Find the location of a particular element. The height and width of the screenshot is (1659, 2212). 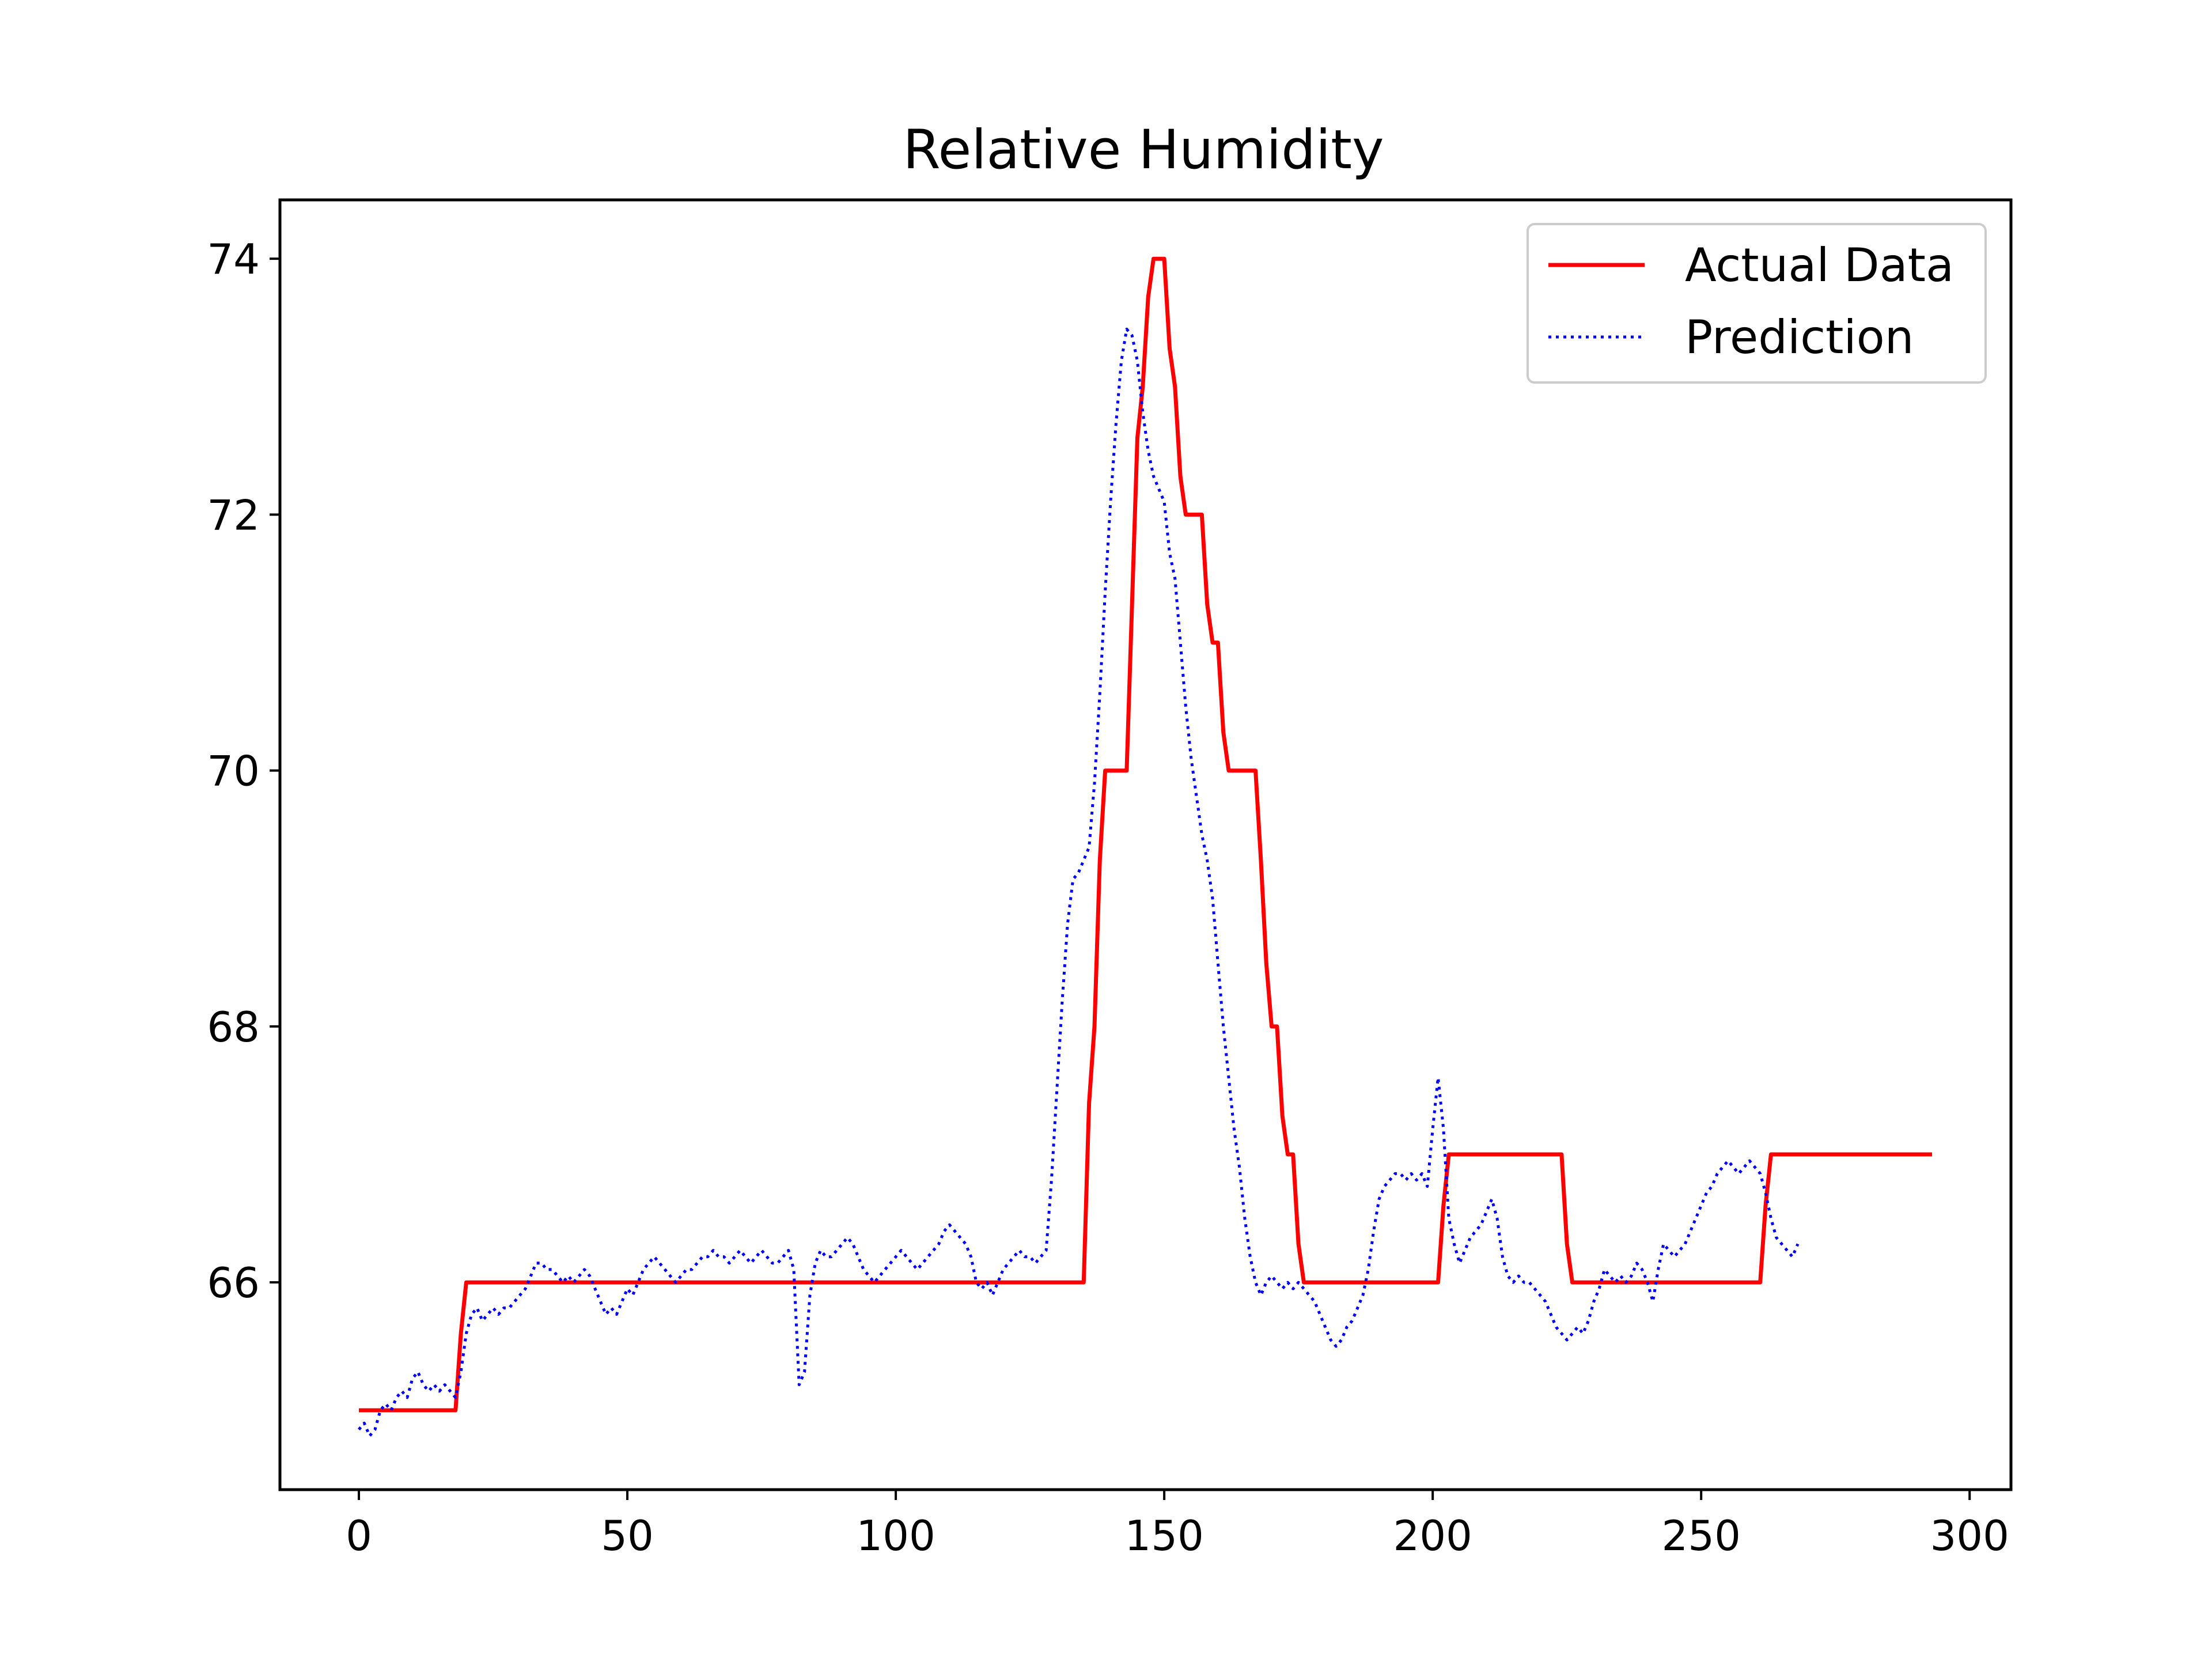

x-tick-label: 100 is located at coordinates (895, 1536).